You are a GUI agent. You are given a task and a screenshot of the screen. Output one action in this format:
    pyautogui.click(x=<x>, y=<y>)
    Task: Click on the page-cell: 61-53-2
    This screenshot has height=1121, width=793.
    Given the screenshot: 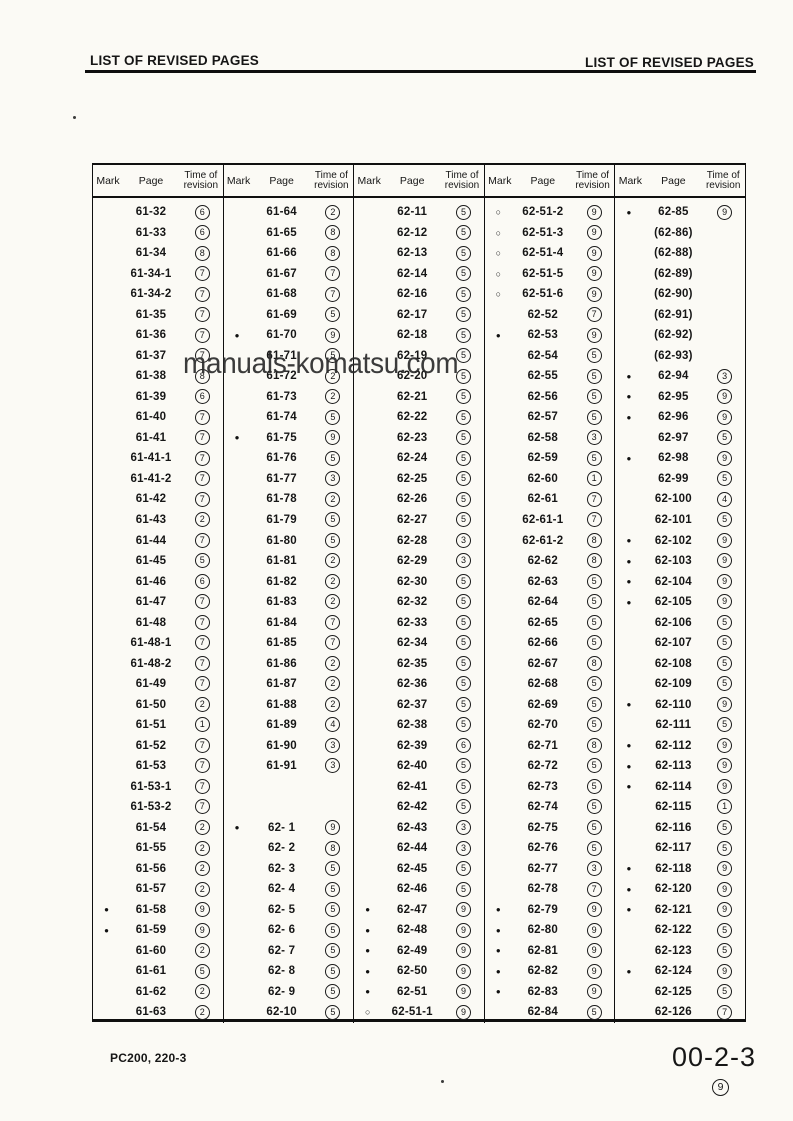 What is the action you would take?
    pyautogui.click(x=151, y=807)
    